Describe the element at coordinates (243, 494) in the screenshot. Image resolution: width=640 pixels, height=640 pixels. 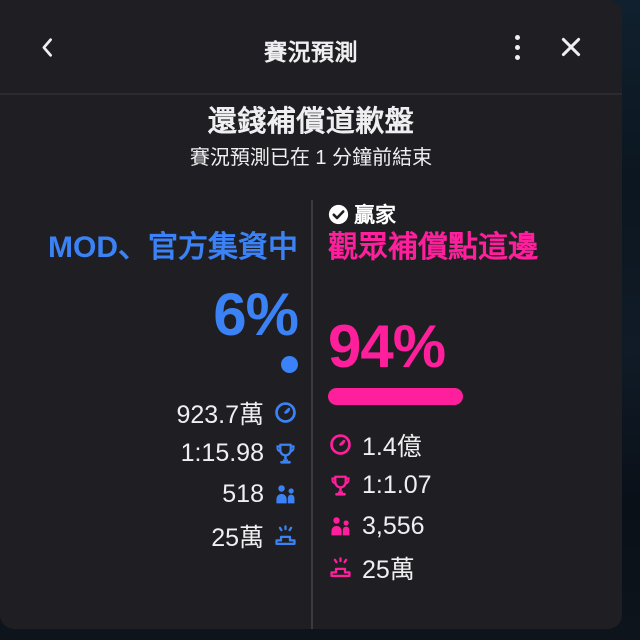
I see `outcome-blue-voters-value: 518` at that location.